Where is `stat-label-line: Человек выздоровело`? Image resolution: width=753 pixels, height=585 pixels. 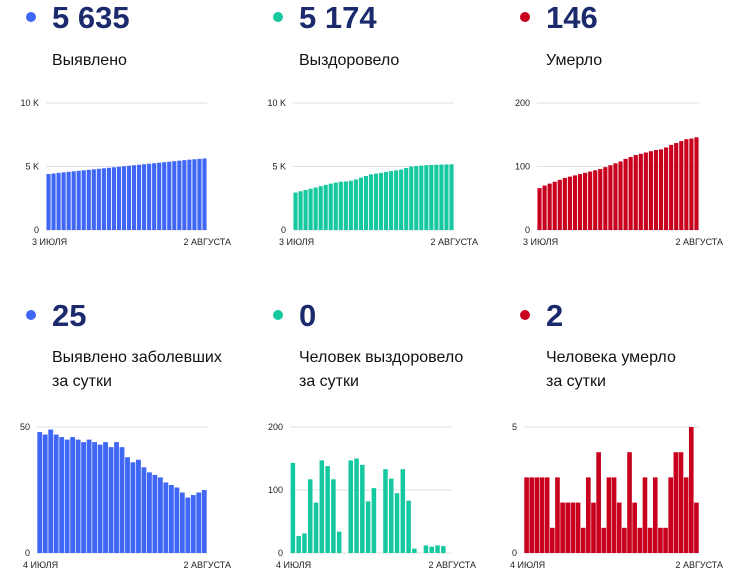 stat-label-line: Человек выздоровело is located at coordinates (381, 357).